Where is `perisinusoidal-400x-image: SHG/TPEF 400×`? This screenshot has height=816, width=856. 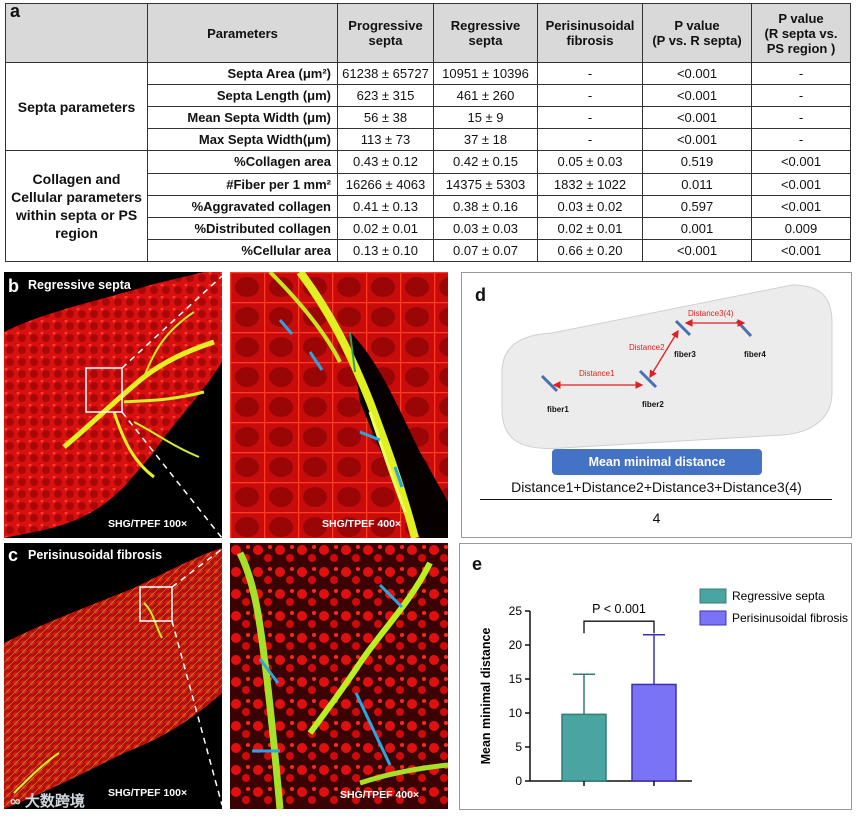
perisinusoidal-400x-image: SHG/TPEF 400× is located at coordinates (339, 676).